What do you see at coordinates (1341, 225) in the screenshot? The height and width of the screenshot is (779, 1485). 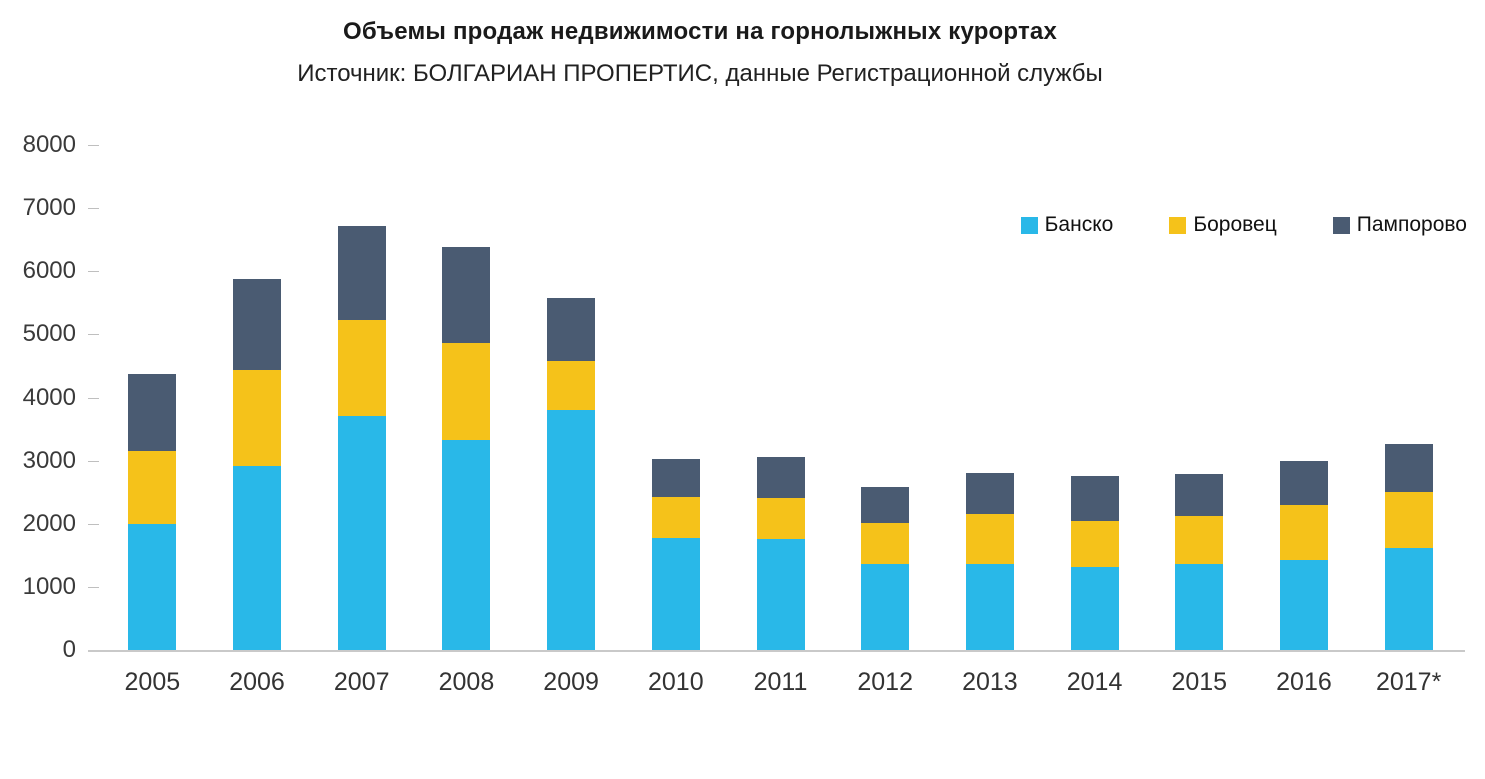 I see `legend-swatch-pamporovo` at bounding box center [1341, 225].